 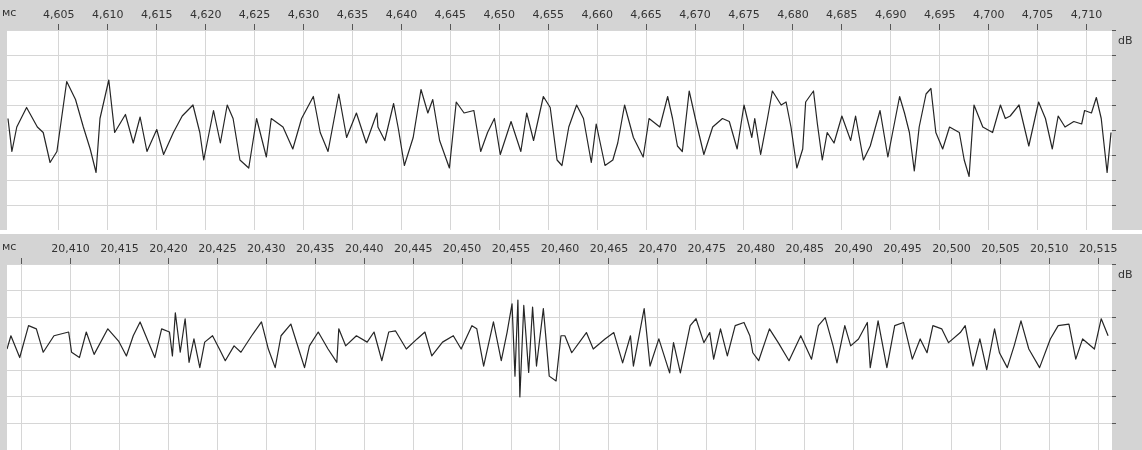 I want to click on x-tick-label: 20,475, so click(x=707, y=249).